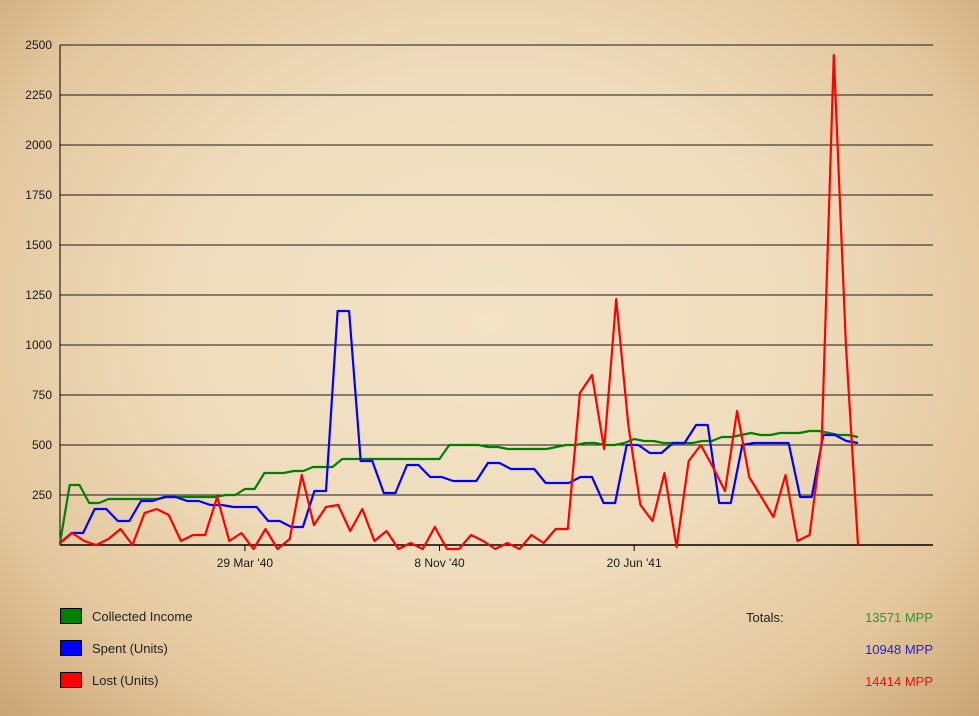 The height and width of the screenshot is (716, 979). I want to click on legend-label-income: Collected Income, so click(142, 616).